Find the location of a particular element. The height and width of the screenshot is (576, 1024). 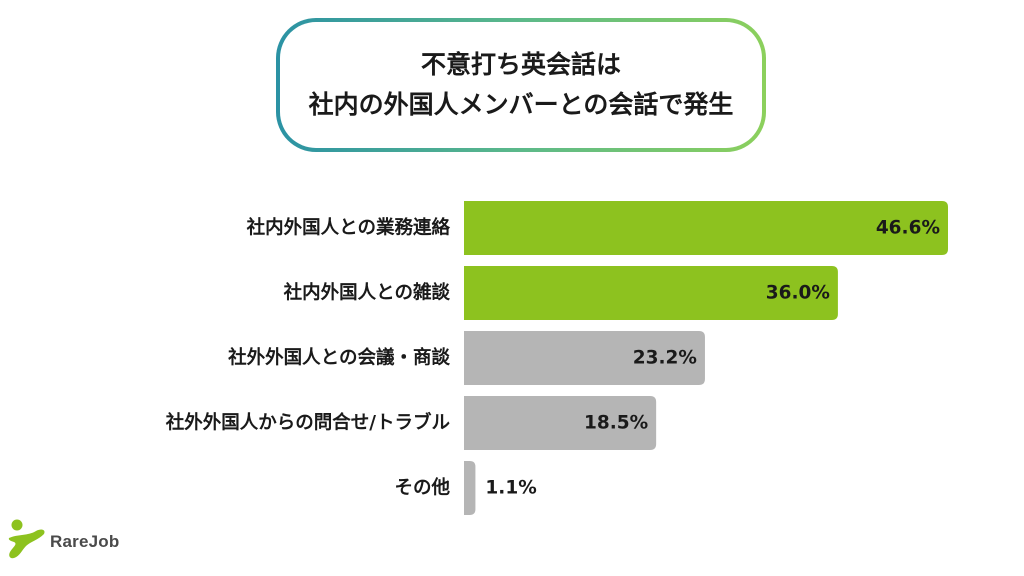

rarejob-logo-icon is located at coordinates (26, 539).